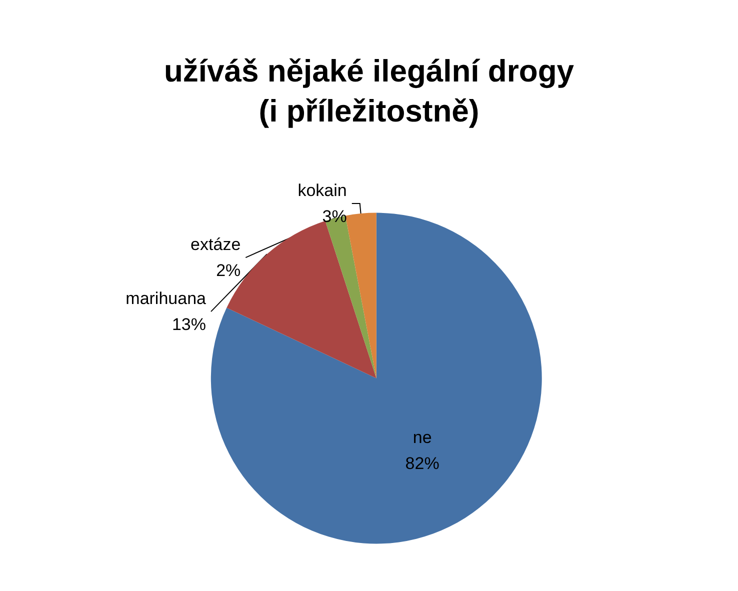  What do you see at coordinates (189, 324) in the screenshot?
I see `data-label: 13%` at bounding box center [189, 324].